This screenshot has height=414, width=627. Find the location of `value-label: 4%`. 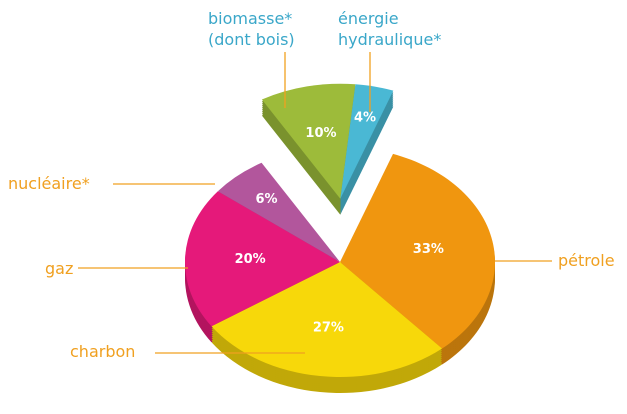

value-label: 4% is located at coordinates (365, 118).